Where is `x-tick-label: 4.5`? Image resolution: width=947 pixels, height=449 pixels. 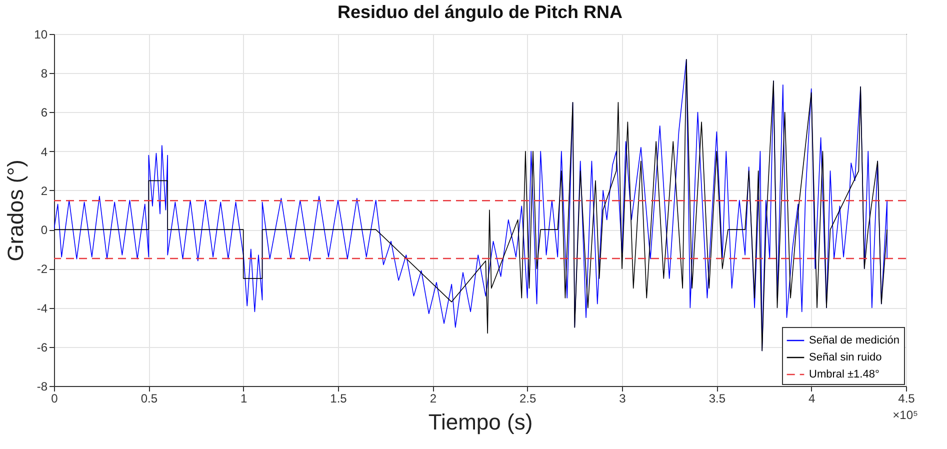
x-tick-label: 4.5 is located at coordinates (907, 399).